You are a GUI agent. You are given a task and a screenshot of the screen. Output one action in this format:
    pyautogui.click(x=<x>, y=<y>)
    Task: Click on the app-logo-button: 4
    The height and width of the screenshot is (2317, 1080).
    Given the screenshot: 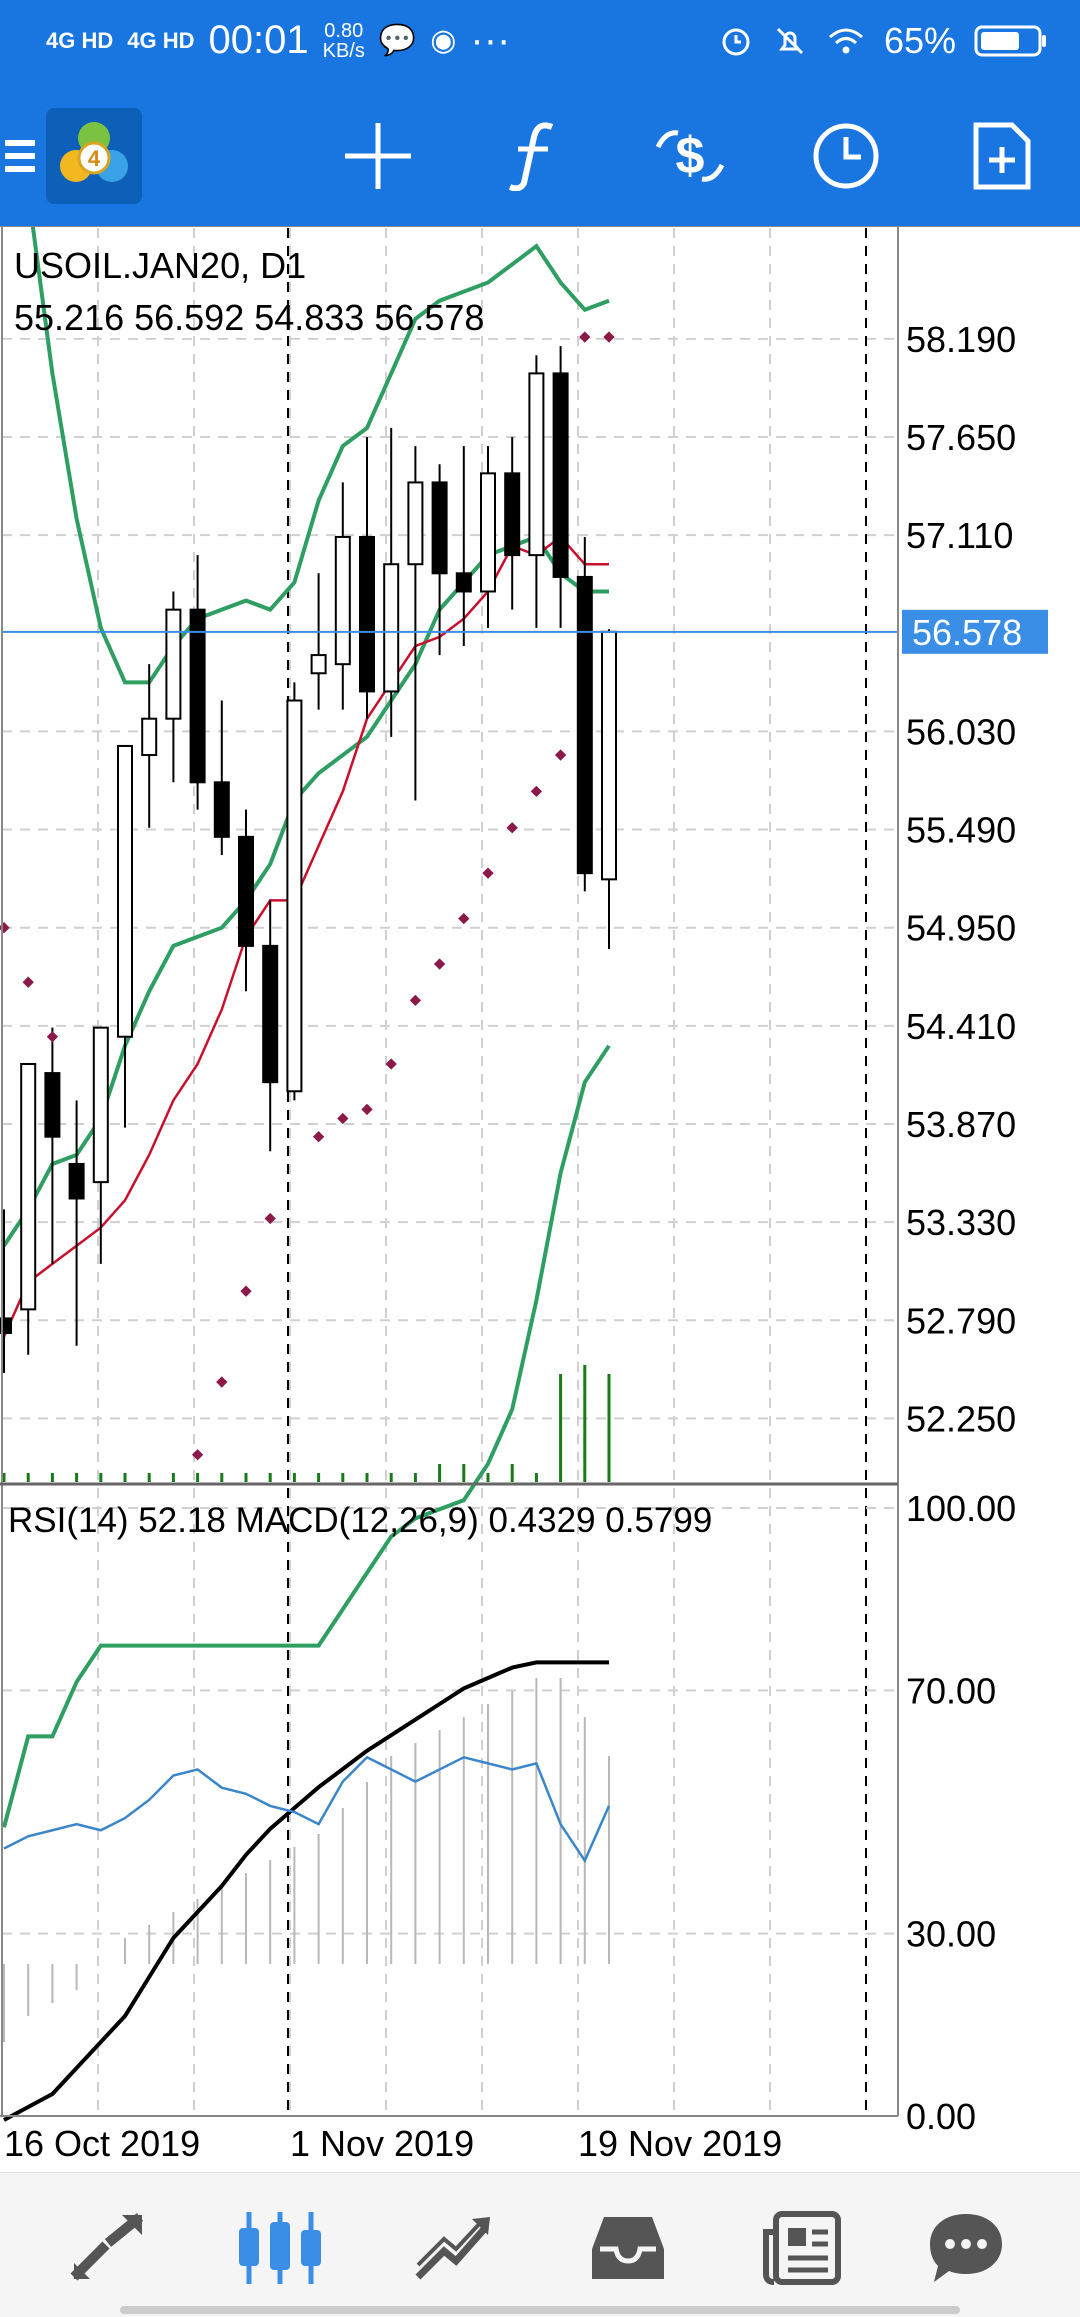 What is the action you would take?
    pyautogui.click(x=94, y=156)
    